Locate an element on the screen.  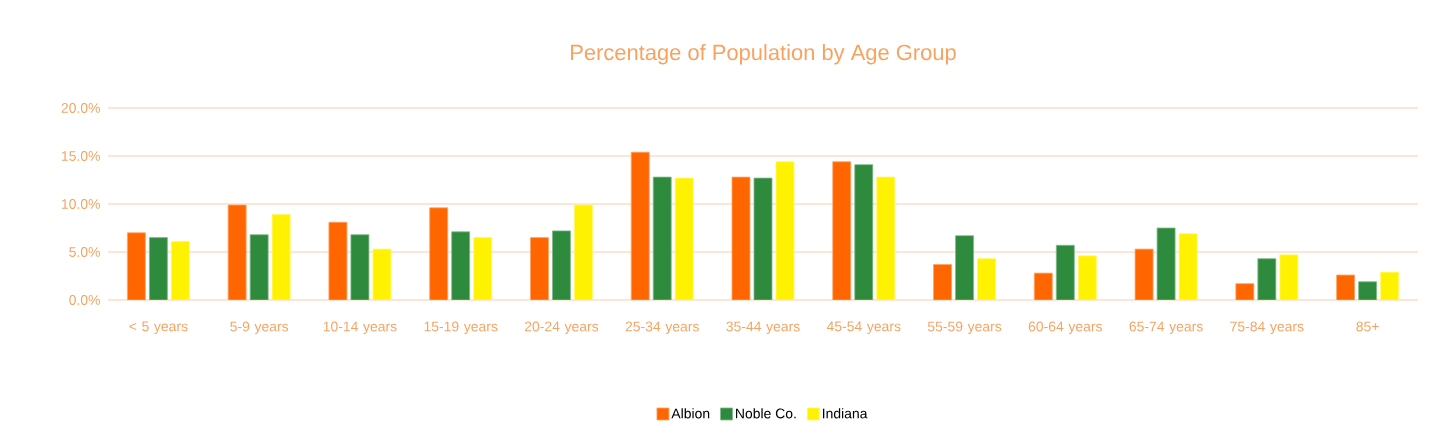
x-tick-label: 65-74 years is located at coordinates (1166, 328).